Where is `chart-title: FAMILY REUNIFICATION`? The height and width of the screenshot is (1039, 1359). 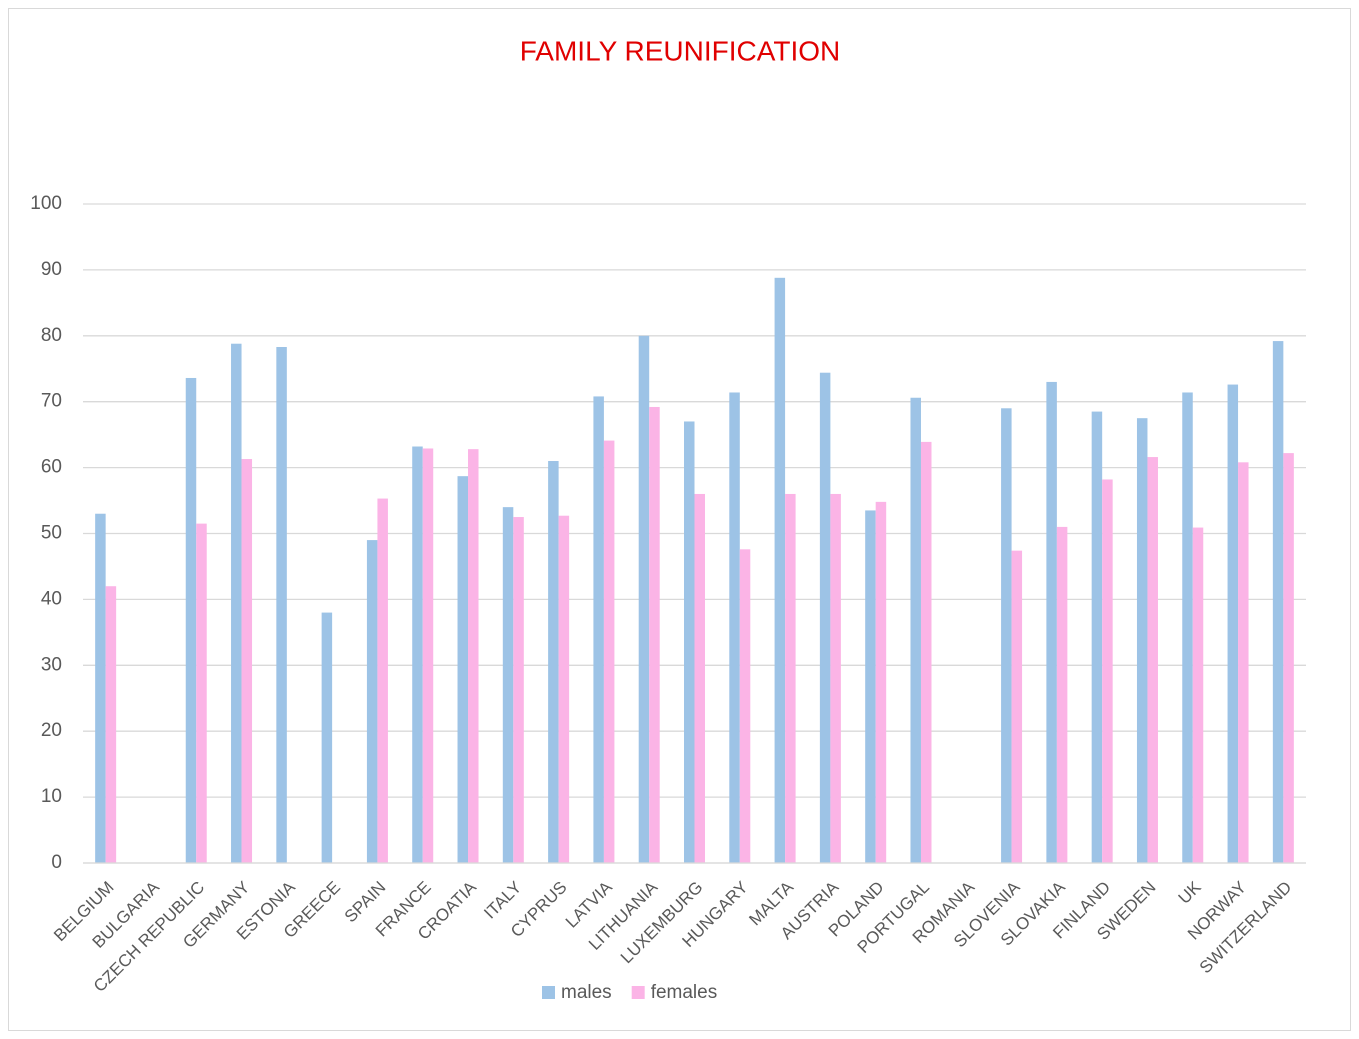
chart-title: FAMILY REUNIFICATION is located at coordinates (680, 50).